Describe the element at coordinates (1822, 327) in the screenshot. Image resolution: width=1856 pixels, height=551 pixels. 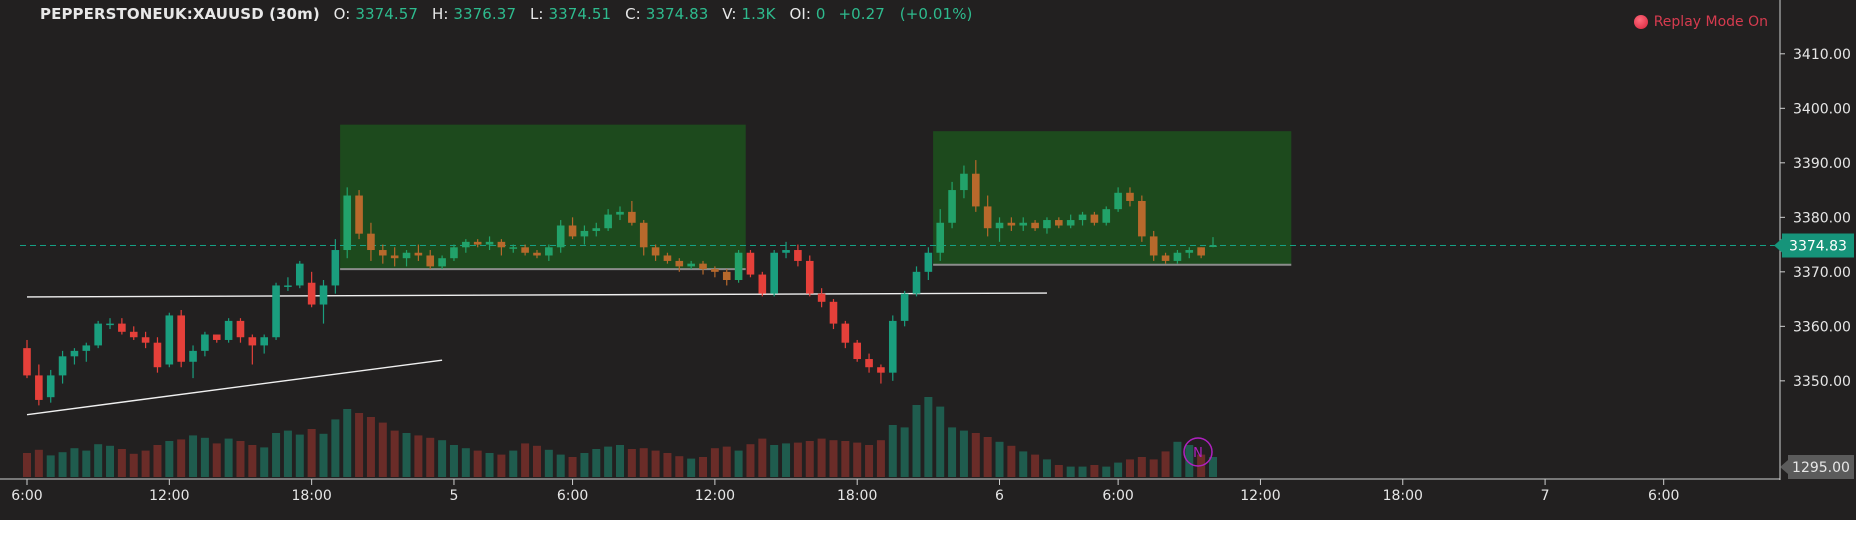
I see `y-tick-label: 3360.00` at that location.